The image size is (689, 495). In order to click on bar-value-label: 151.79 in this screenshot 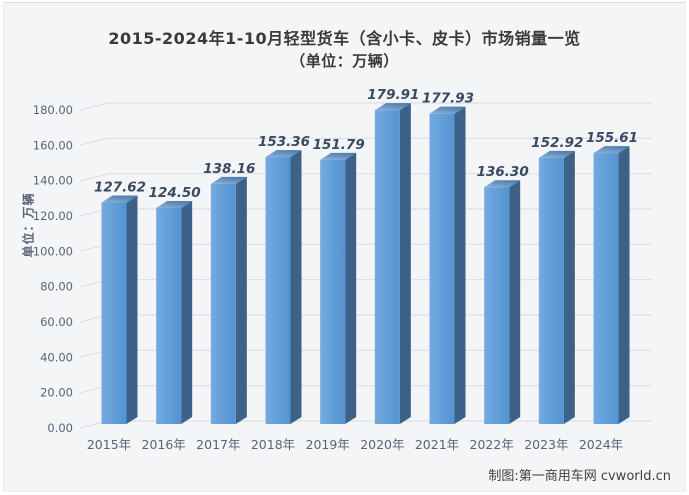, I will do `click(339, 145)`.